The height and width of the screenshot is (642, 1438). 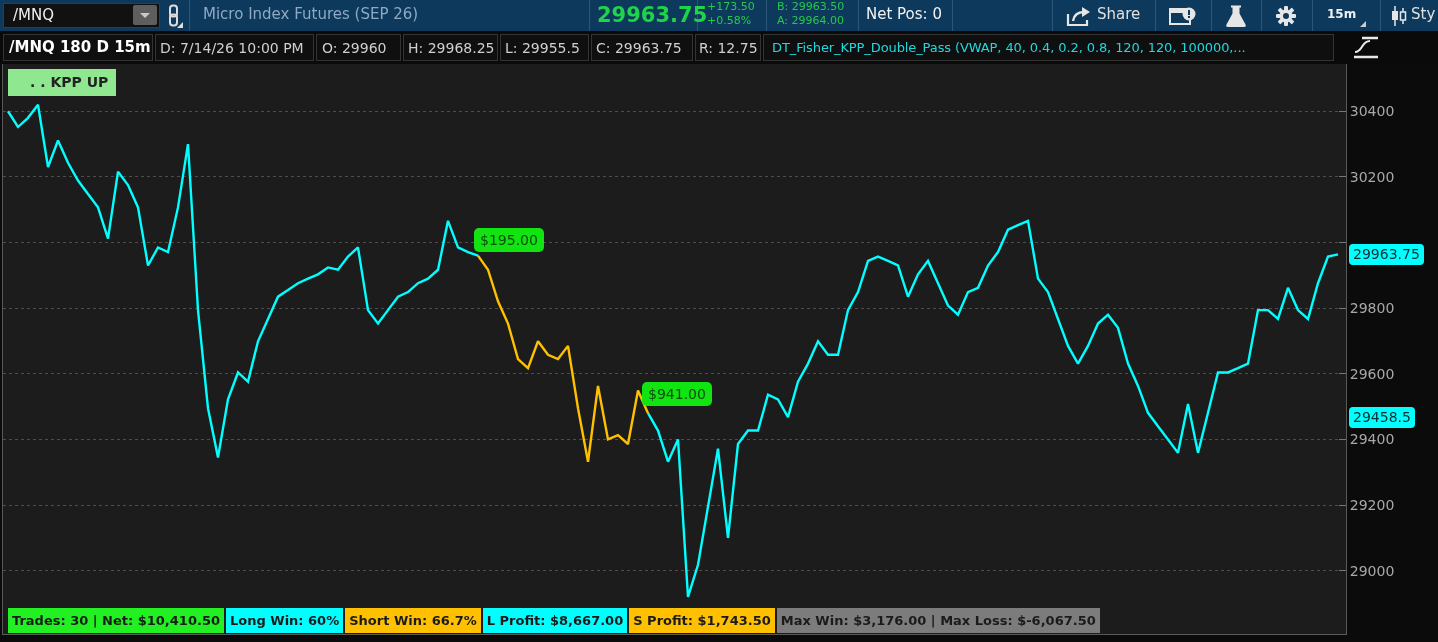 What do you see at coordinates (284, 620) in the screenshot?
I see `annotation: Long Win: 60%` at bounding box center [284, 620].